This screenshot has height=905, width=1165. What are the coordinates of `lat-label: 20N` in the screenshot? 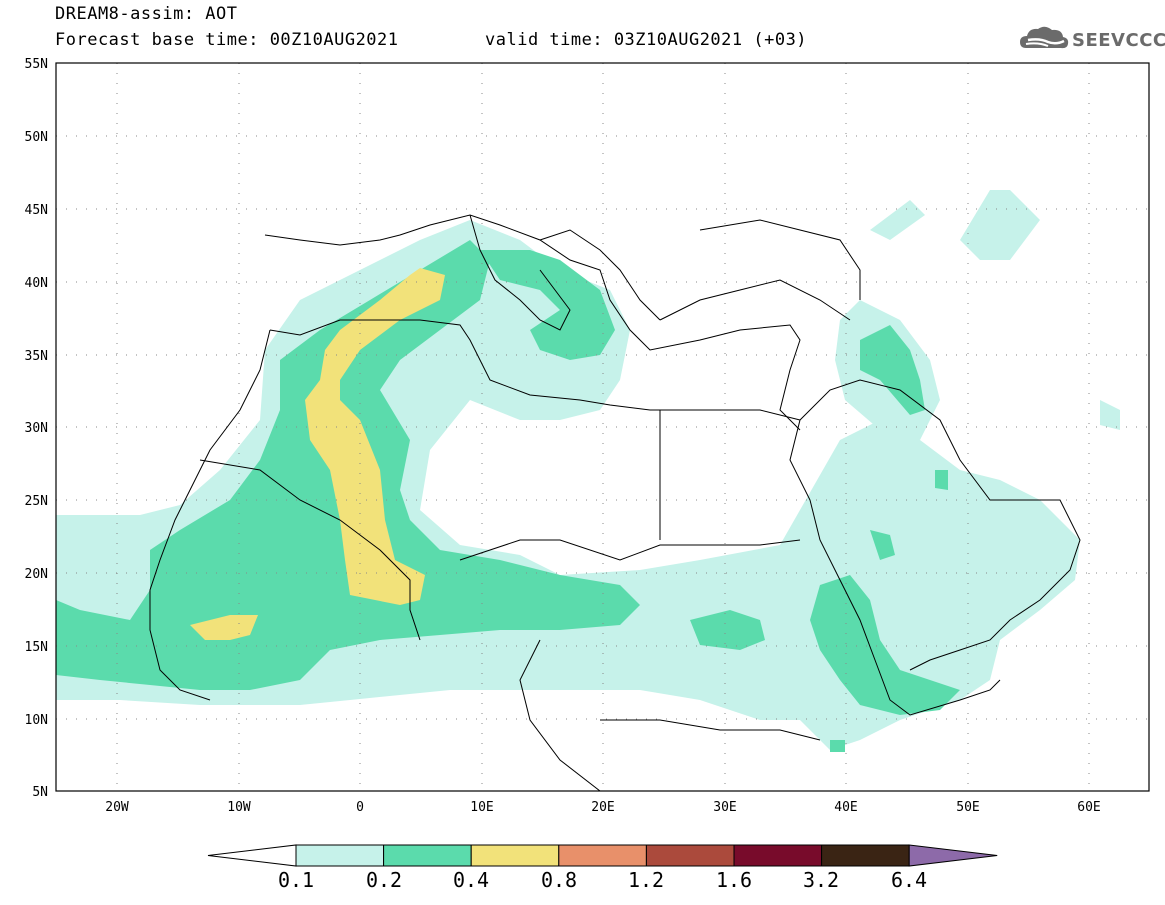 It's located at (36, 574).